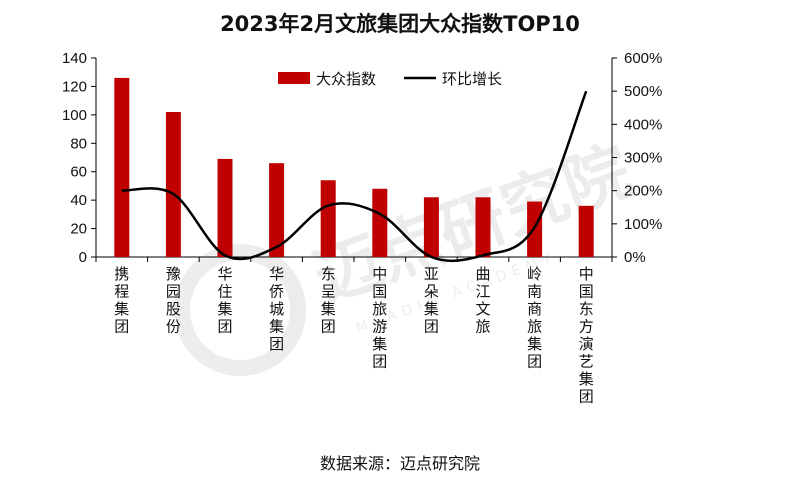 The width and height of the screenshot is (800, 485). What do you see at coordinates (390, 79) in the screenshot?
I see `legend: 大众指数 环比增长` at bounding box center [390, 79].